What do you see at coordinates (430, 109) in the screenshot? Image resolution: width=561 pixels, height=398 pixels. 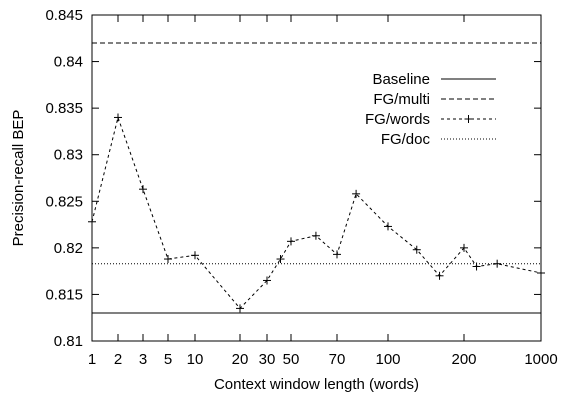 I see `legend: Baseline FG/multi FG/words FG/doc` at bounding box center [430, 109].